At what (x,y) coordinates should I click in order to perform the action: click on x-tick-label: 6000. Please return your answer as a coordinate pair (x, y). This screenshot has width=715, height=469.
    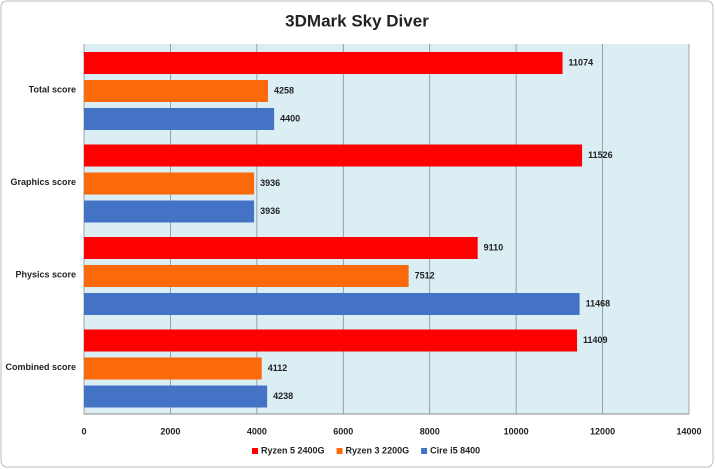
    Looking at the image, I should click on (343, 431).